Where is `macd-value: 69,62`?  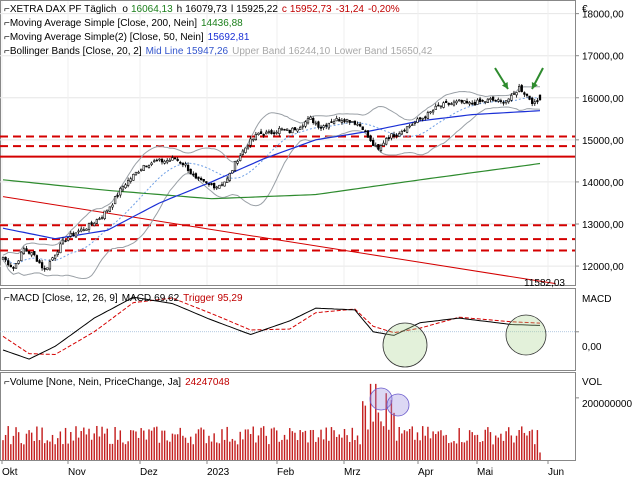
macd-value: 69,62 is located at coordinates (166, 298).